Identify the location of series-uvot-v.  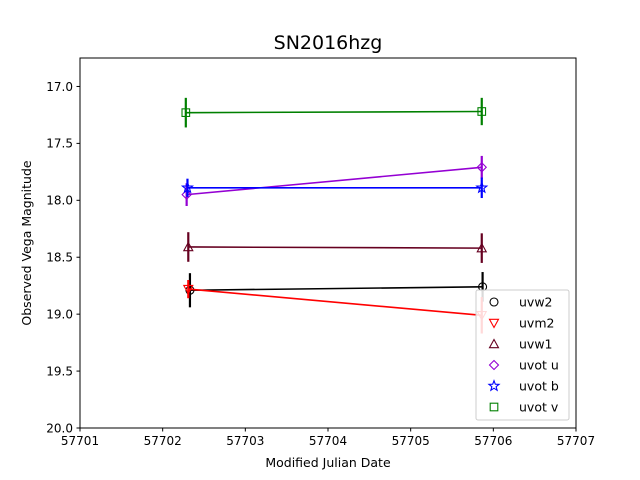
(334, 112).